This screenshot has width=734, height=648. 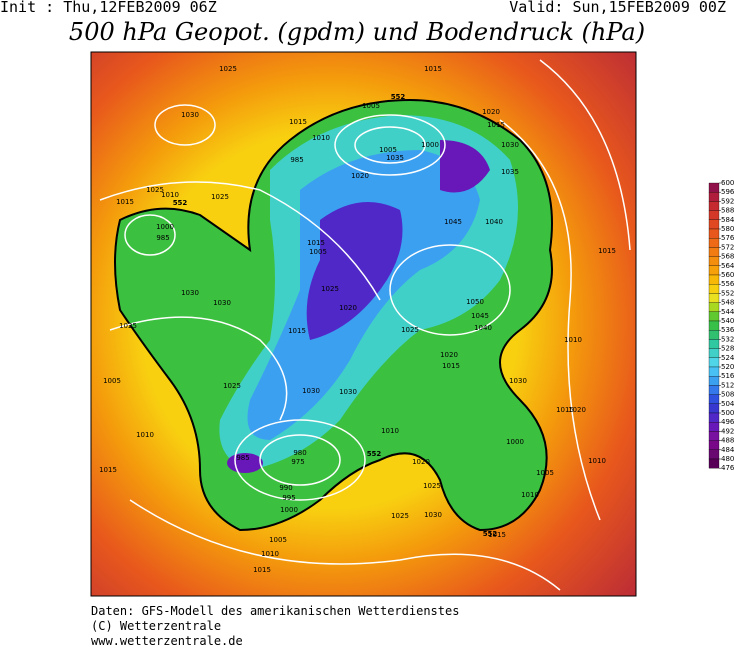 What do you see at coordinates (727, 275) in the screenshot?
I see `colorbar-label: 560` at bounding box center [727, 275].